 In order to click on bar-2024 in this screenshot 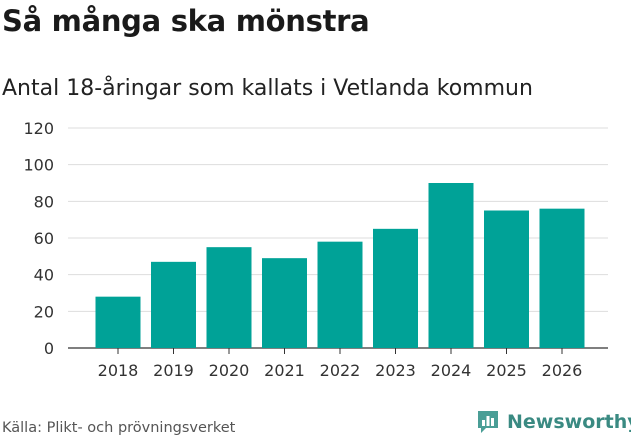, I will do `click(451, 265)`.